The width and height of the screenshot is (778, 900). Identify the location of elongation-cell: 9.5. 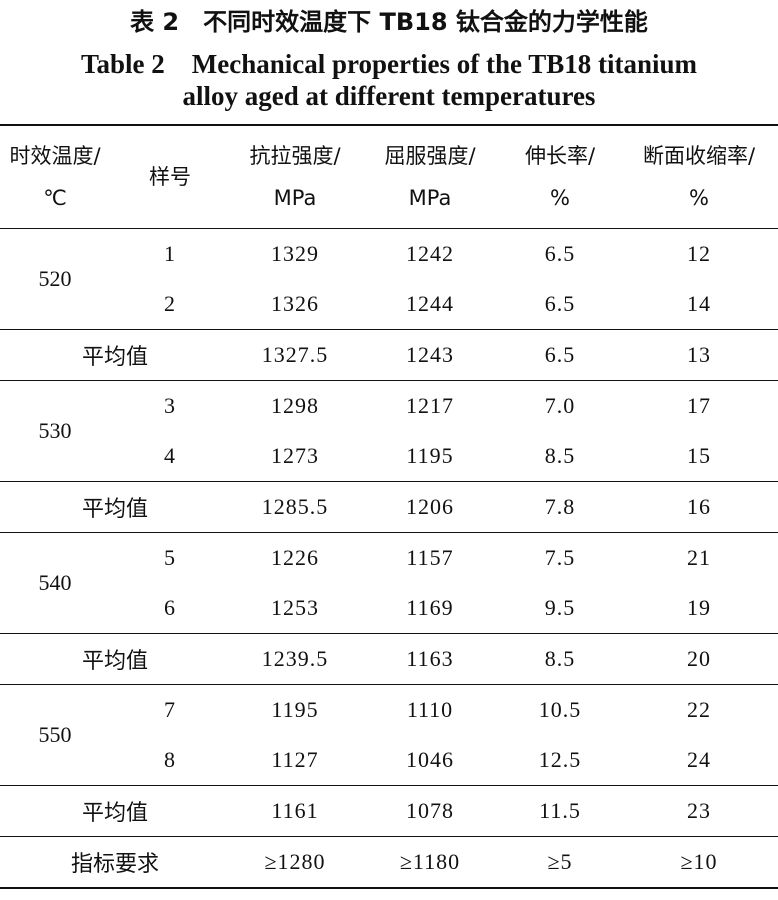
(560, 607).